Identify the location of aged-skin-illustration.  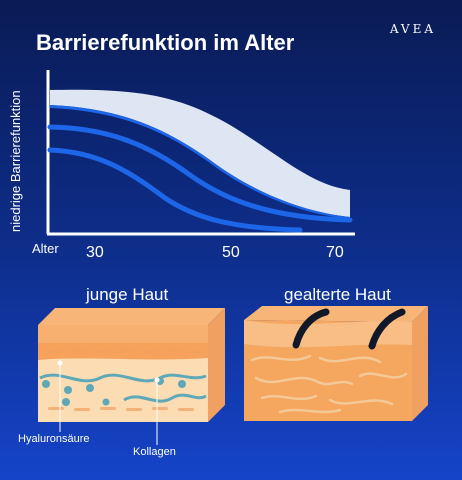
(336, 363).